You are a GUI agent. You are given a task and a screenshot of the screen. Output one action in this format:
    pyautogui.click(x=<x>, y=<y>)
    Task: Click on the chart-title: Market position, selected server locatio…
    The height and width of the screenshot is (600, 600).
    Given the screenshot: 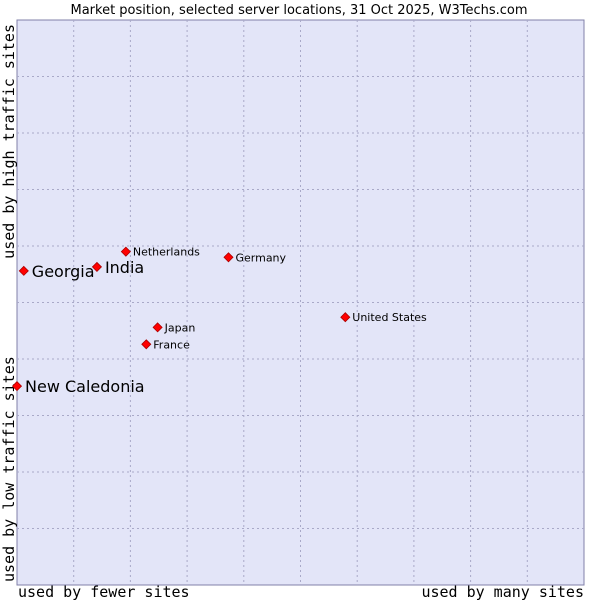 What is the action you would take?
    pyautogui.click(x=298, y=10)
    